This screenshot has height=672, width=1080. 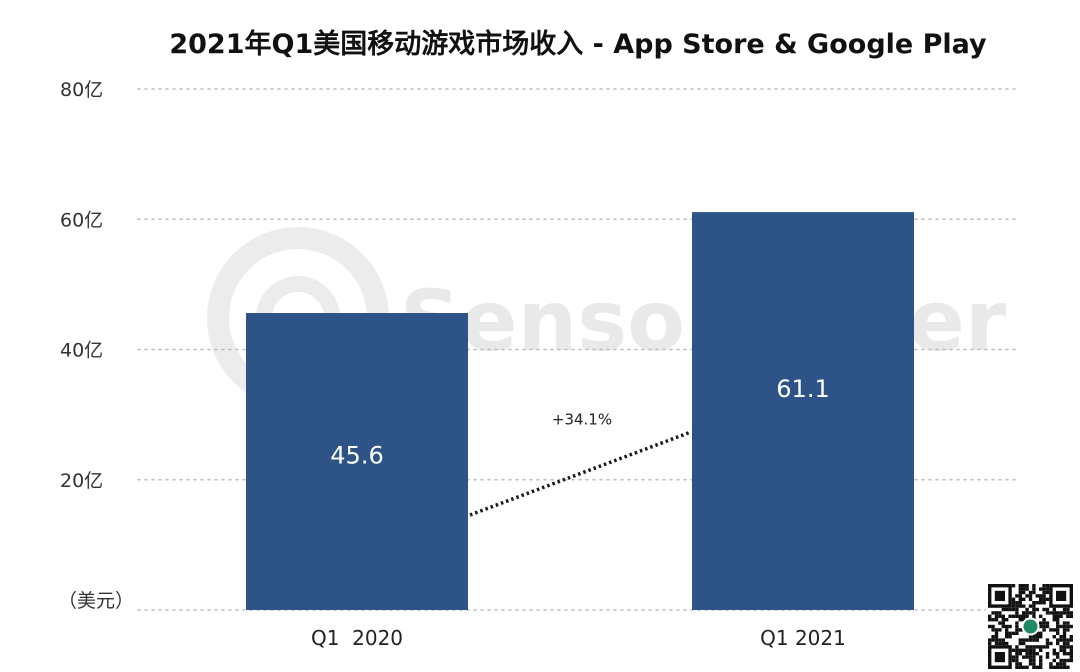 I want to click on x-tick-label: Q1 2020, so click(x=357, y=638).